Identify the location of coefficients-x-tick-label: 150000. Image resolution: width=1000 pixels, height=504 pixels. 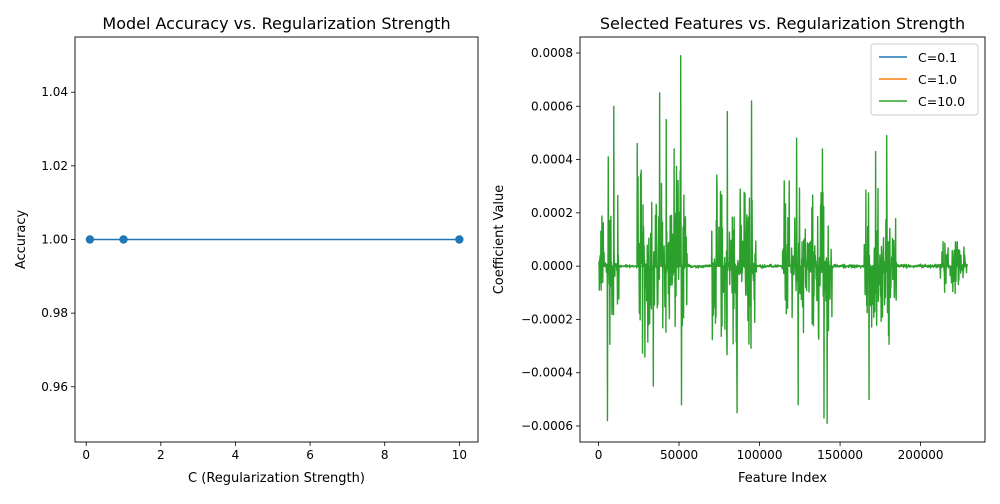
(840, 455).